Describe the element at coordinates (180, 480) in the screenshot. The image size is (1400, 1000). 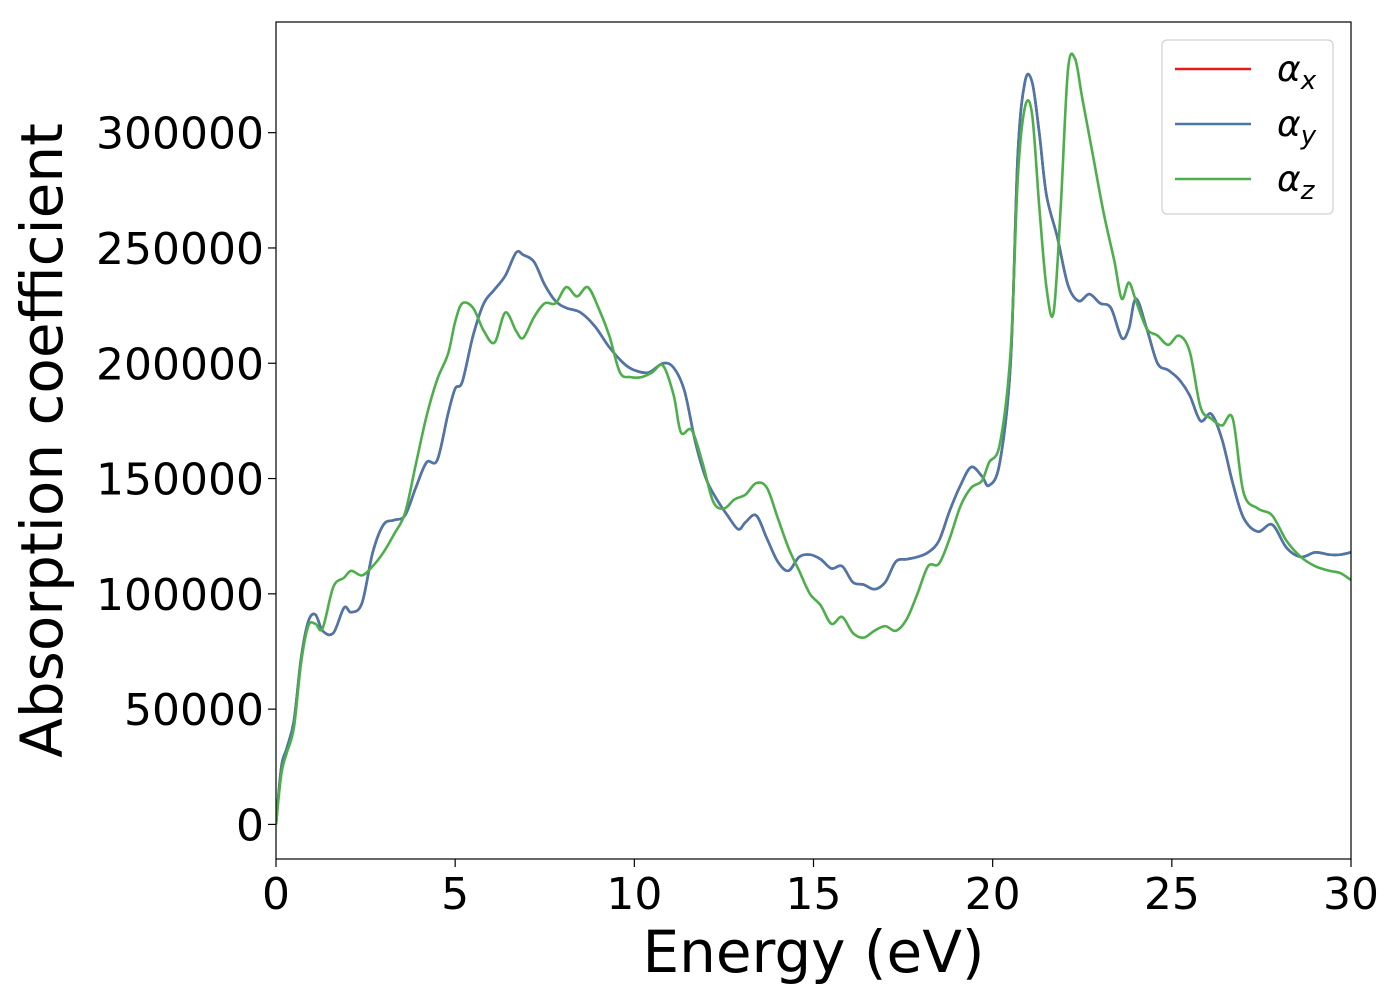
I see `y-tick-label: 150000` at that location.